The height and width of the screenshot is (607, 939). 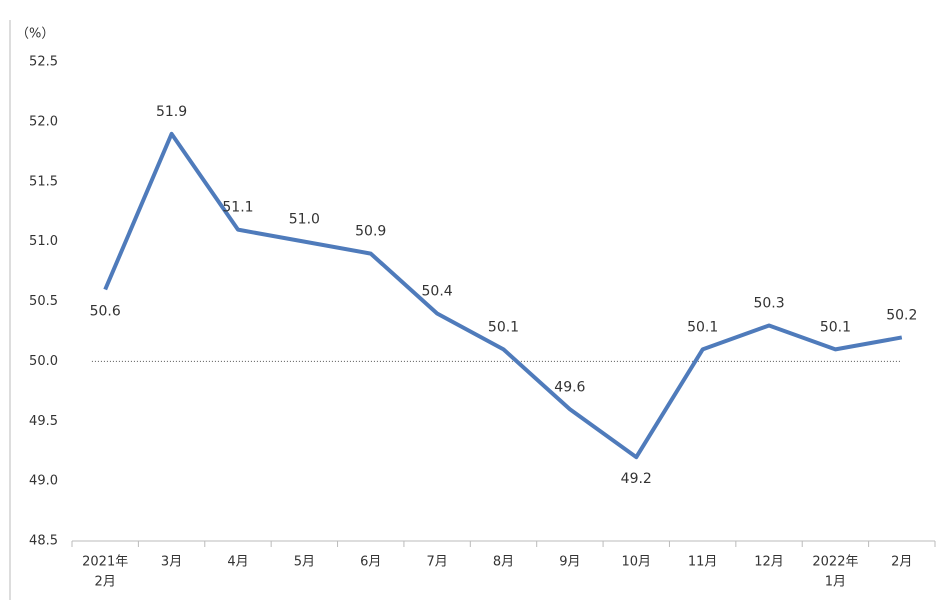 What do you see at coordinates (237, 562) in the screenshot?
I see `x-tick-label: 4月` at bounding box center [237, 562].